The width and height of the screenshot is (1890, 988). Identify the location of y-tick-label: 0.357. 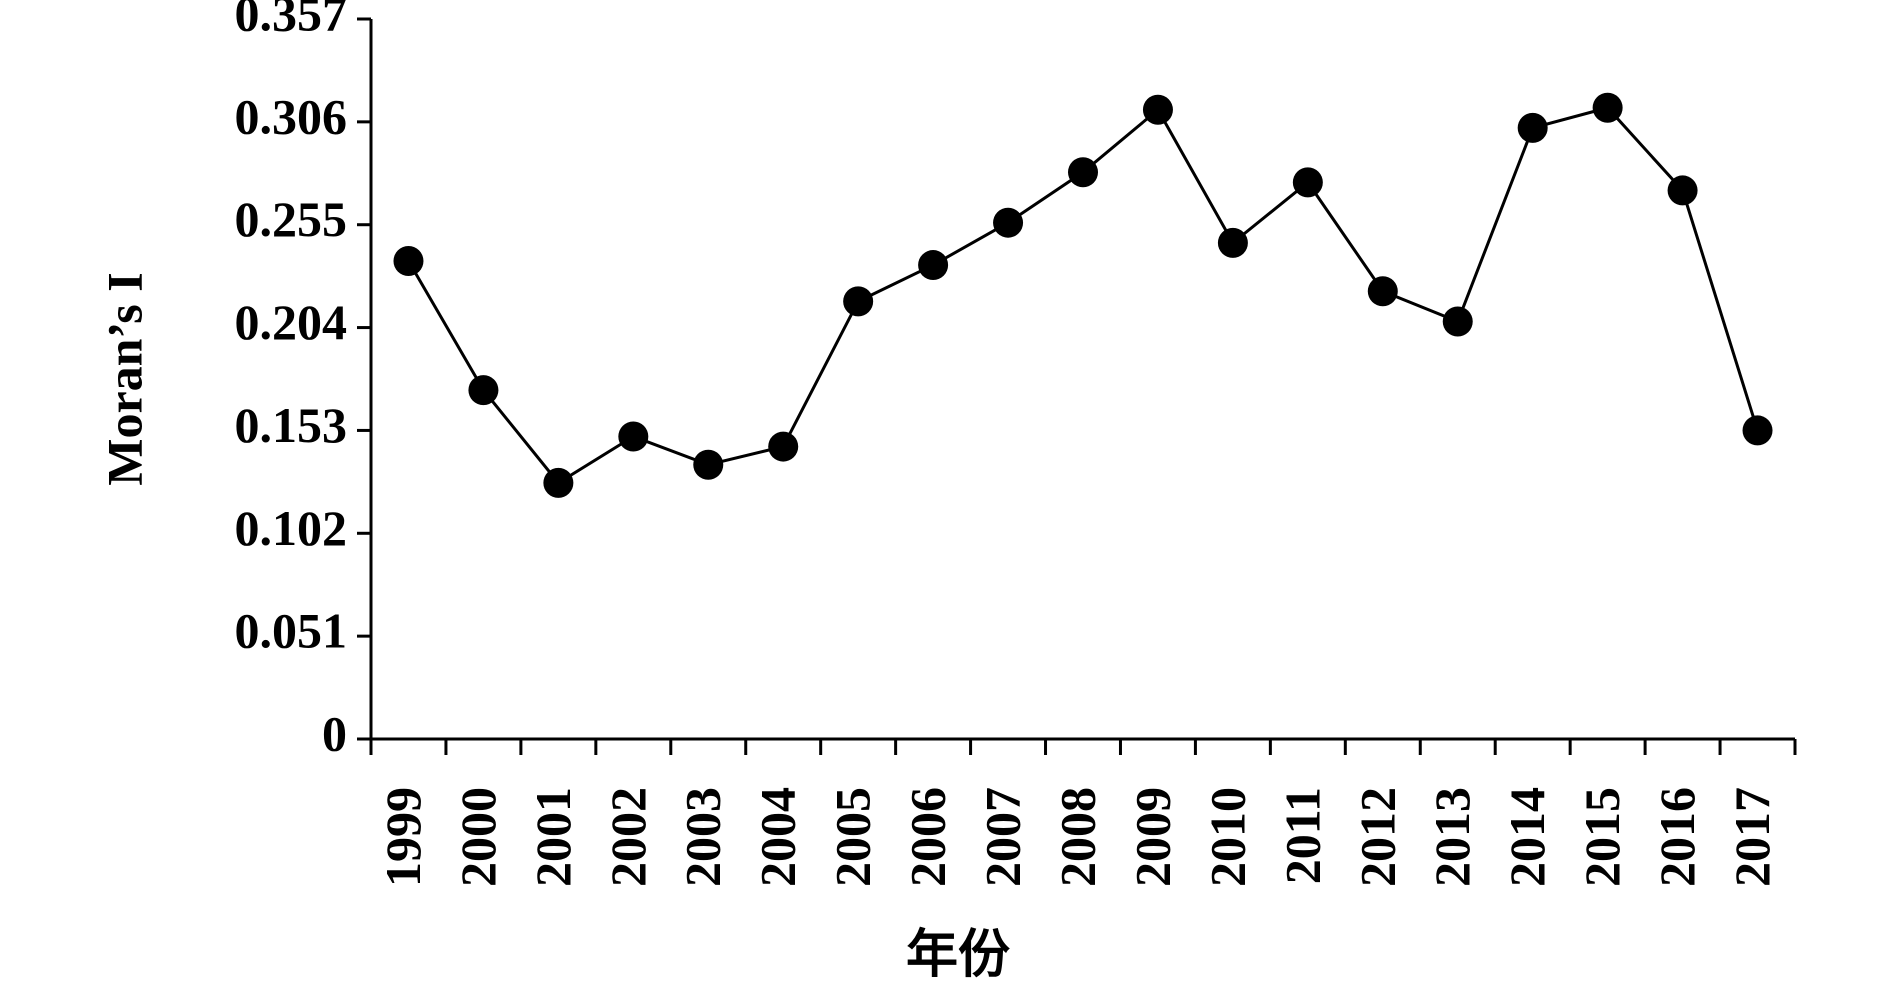
(291, 20).